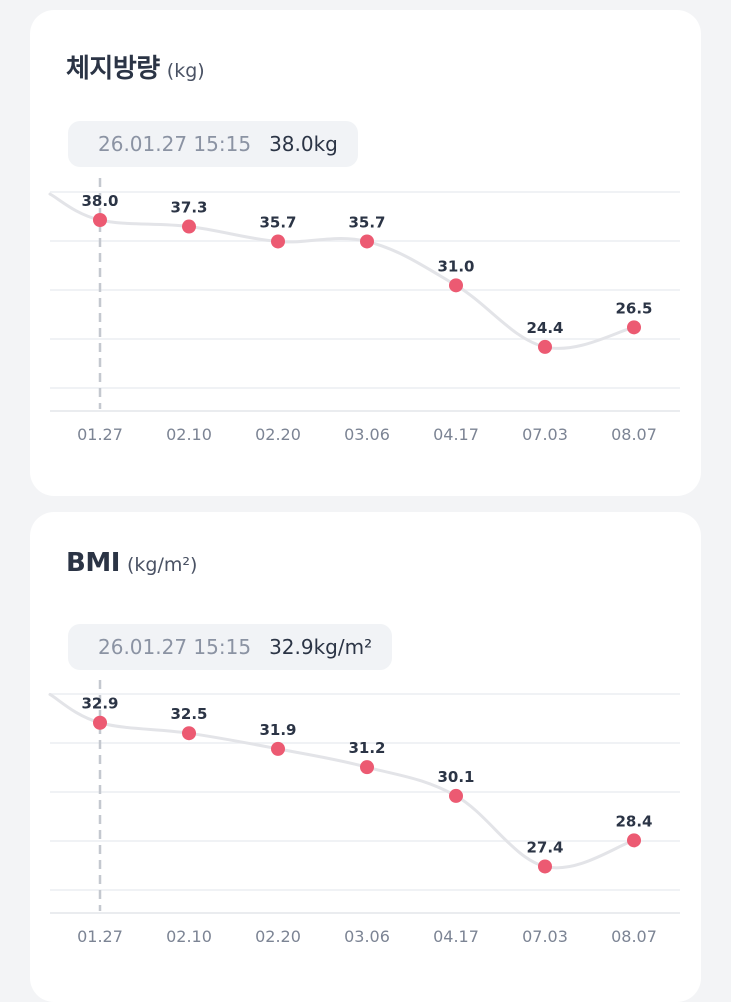 This screenshot has width=731, height=1002. What do you see at coordinates (303, 144) in the screenshot?
I see `tooltip-value: 38.0kg` at bounding box center [303, 144].